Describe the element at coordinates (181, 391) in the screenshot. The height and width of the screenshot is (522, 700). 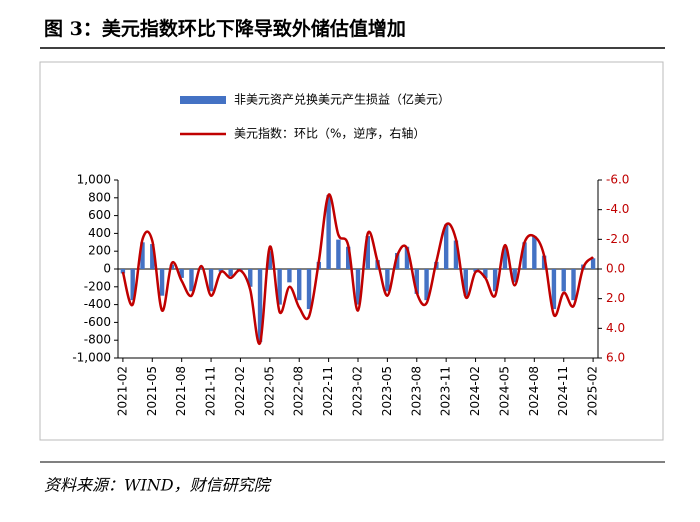
I see `x-tick-label: 2021-08` at that location.